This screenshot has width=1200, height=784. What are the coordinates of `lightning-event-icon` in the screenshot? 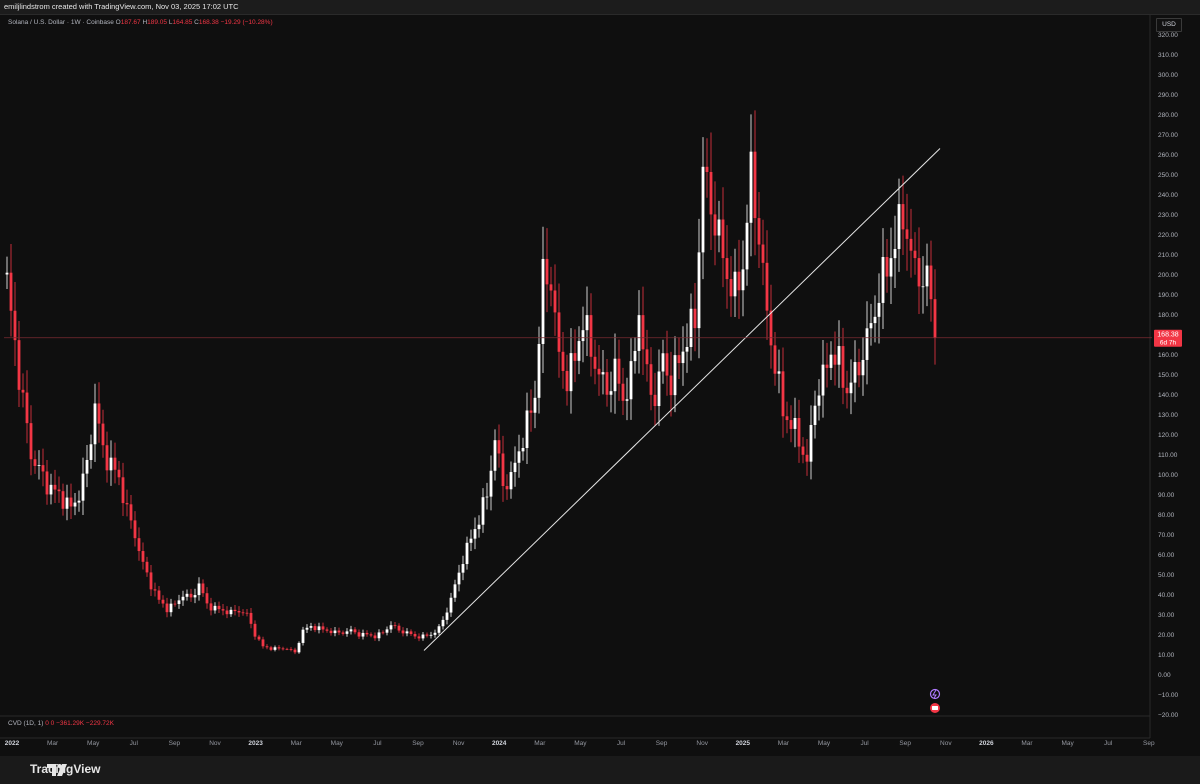 It's located at (935, 694).